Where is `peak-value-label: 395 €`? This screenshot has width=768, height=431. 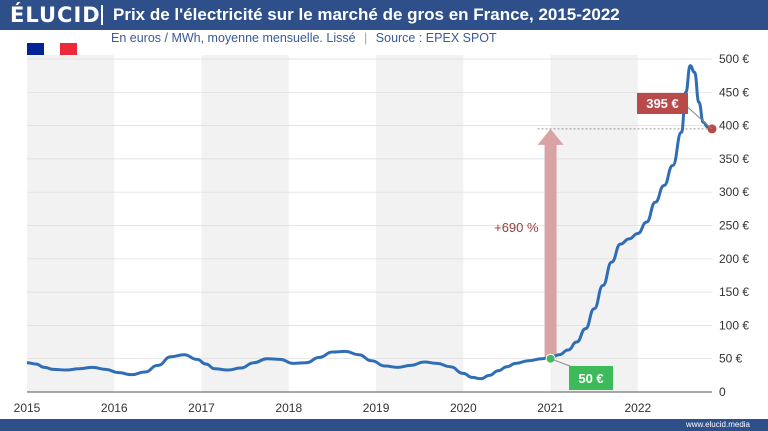
peak-value-label: 395 € is located at coordinates (662, 103).